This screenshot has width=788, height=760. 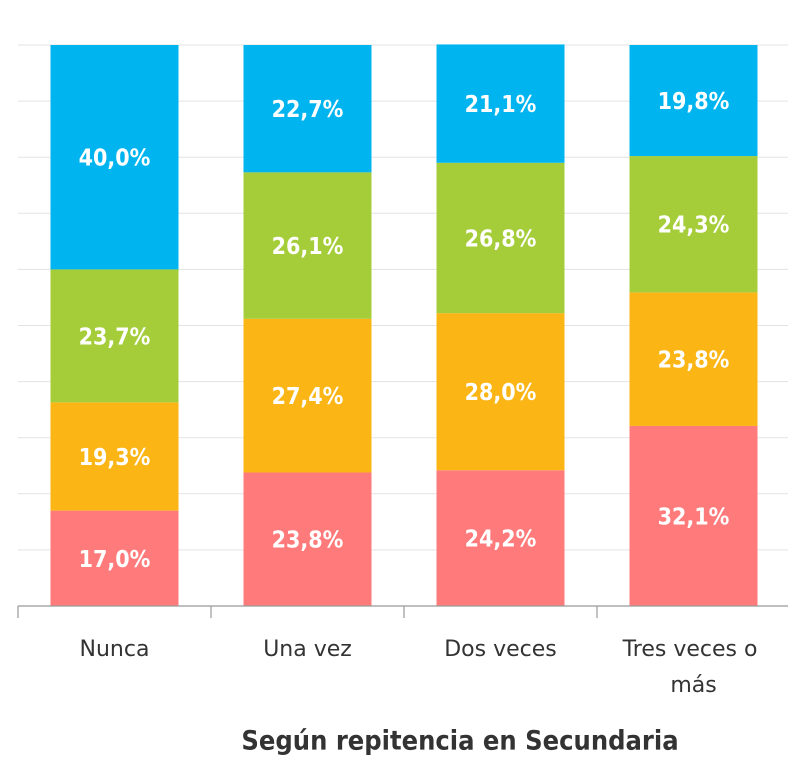 I want to click on value-label: 19,3%, so click(x=115, y=458).